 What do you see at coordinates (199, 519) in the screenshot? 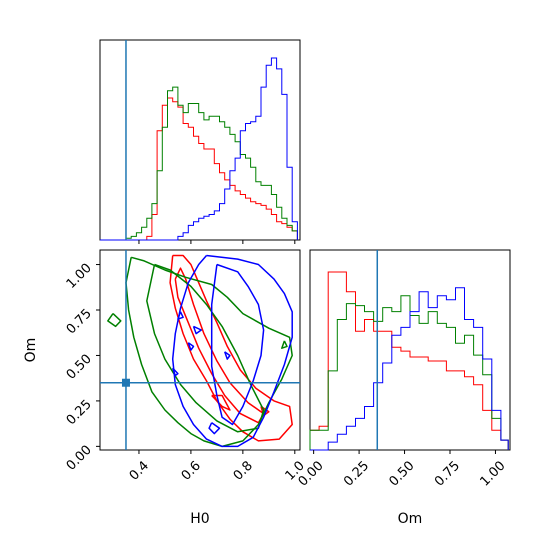
I see `h0-axis-label: H0` at bounding box center [199, 519].